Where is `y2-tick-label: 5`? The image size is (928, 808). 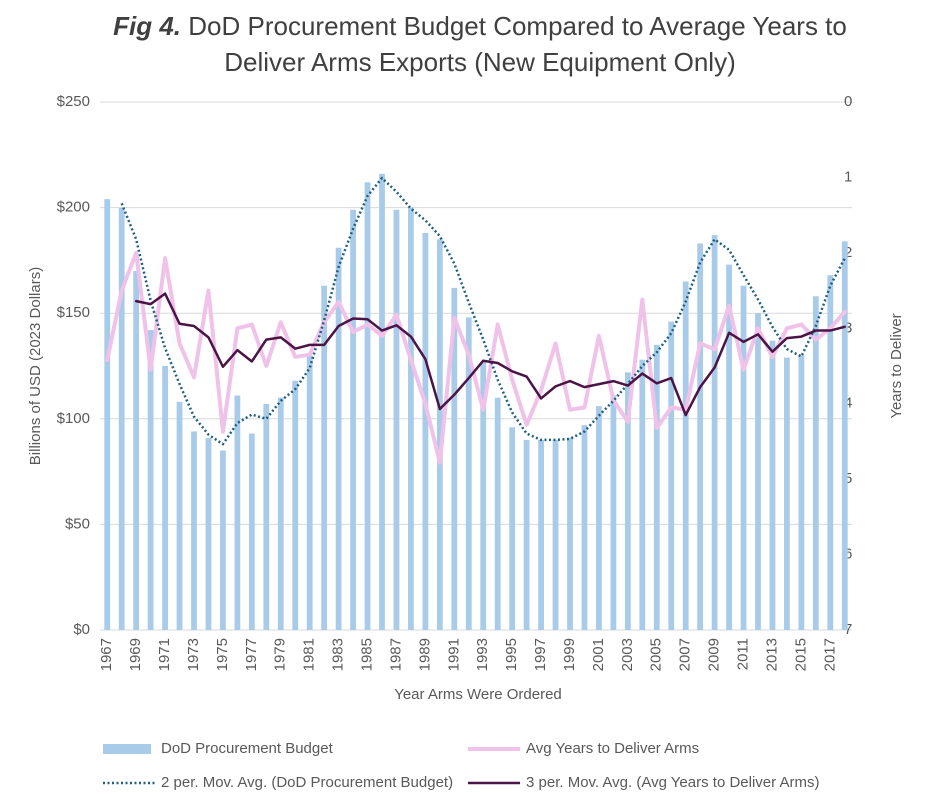
y2-tick-label: 5 is located at coordinates (848, 478).